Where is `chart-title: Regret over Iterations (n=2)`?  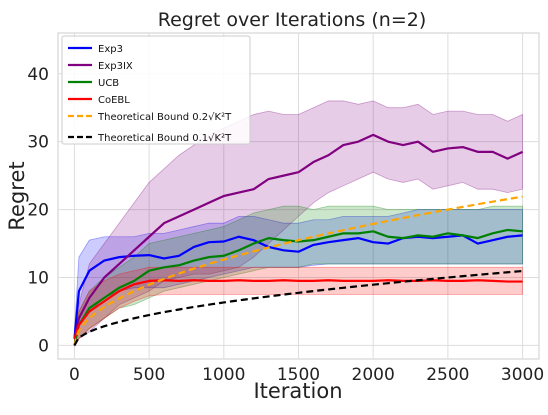
chart-title: Regret over Iterations (n=2) is located at coordinates (292, 20).